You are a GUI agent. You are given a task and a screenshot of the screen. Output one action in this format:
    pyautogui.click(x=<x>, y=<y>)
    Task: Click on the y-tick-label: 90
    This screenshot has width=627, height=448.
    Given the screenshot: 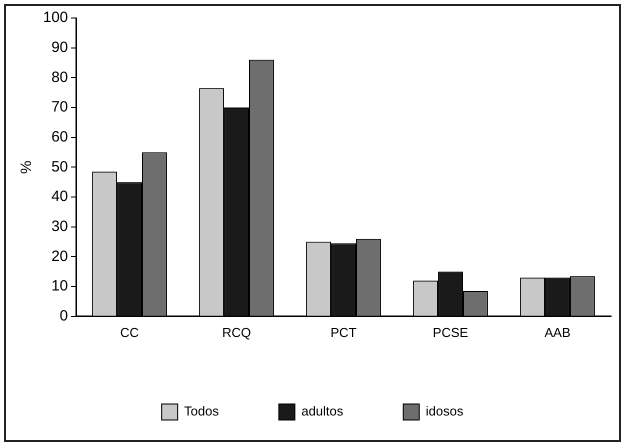 What is the action you would take?
    pyautogui.click(x=59, y=47)
    